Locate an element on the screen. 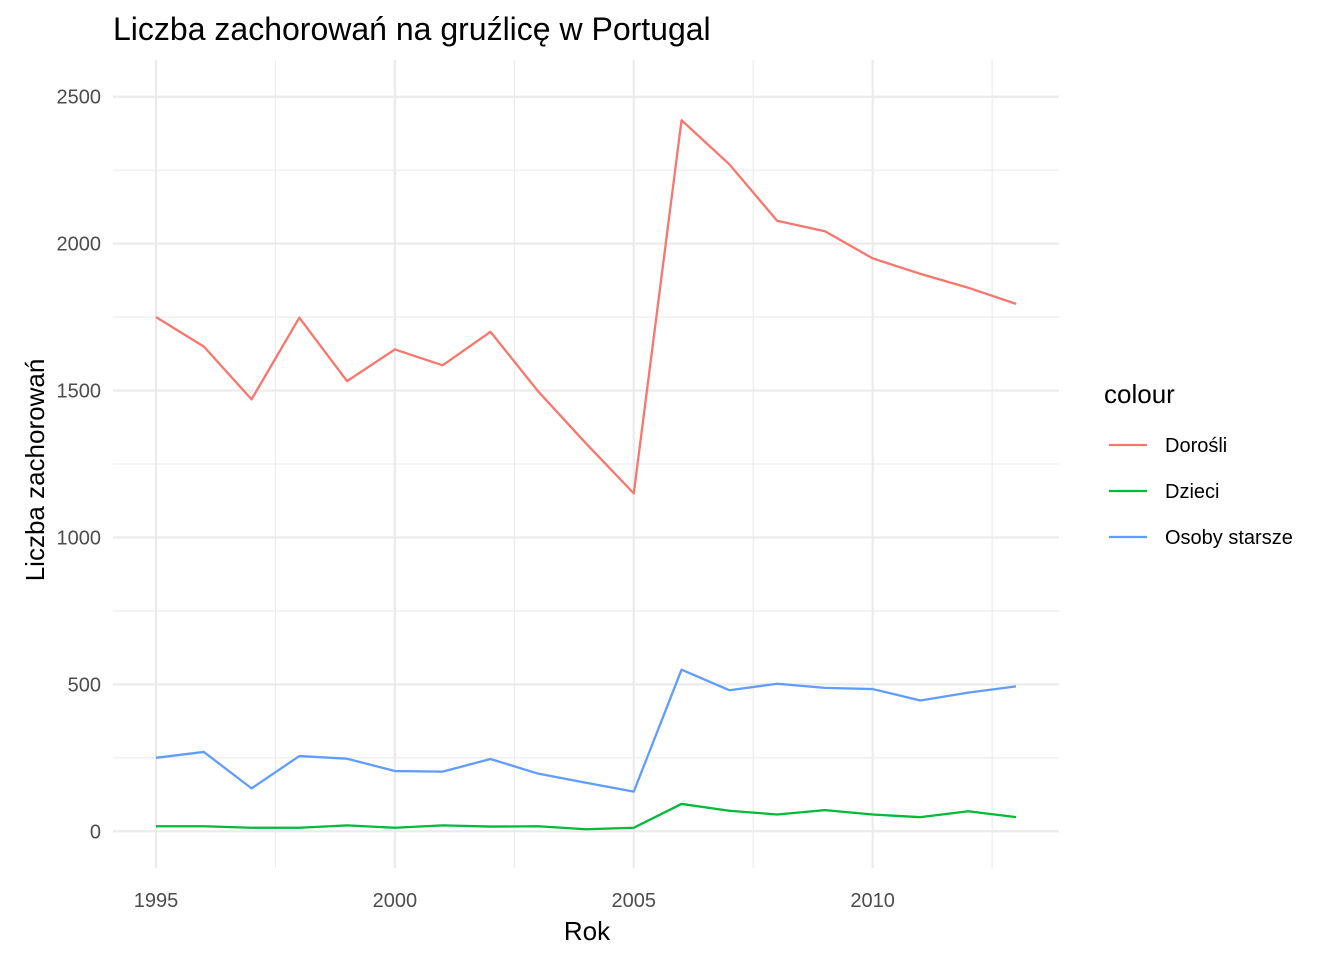  y-tick-label: 2000 is located at coordinates (79, 245).